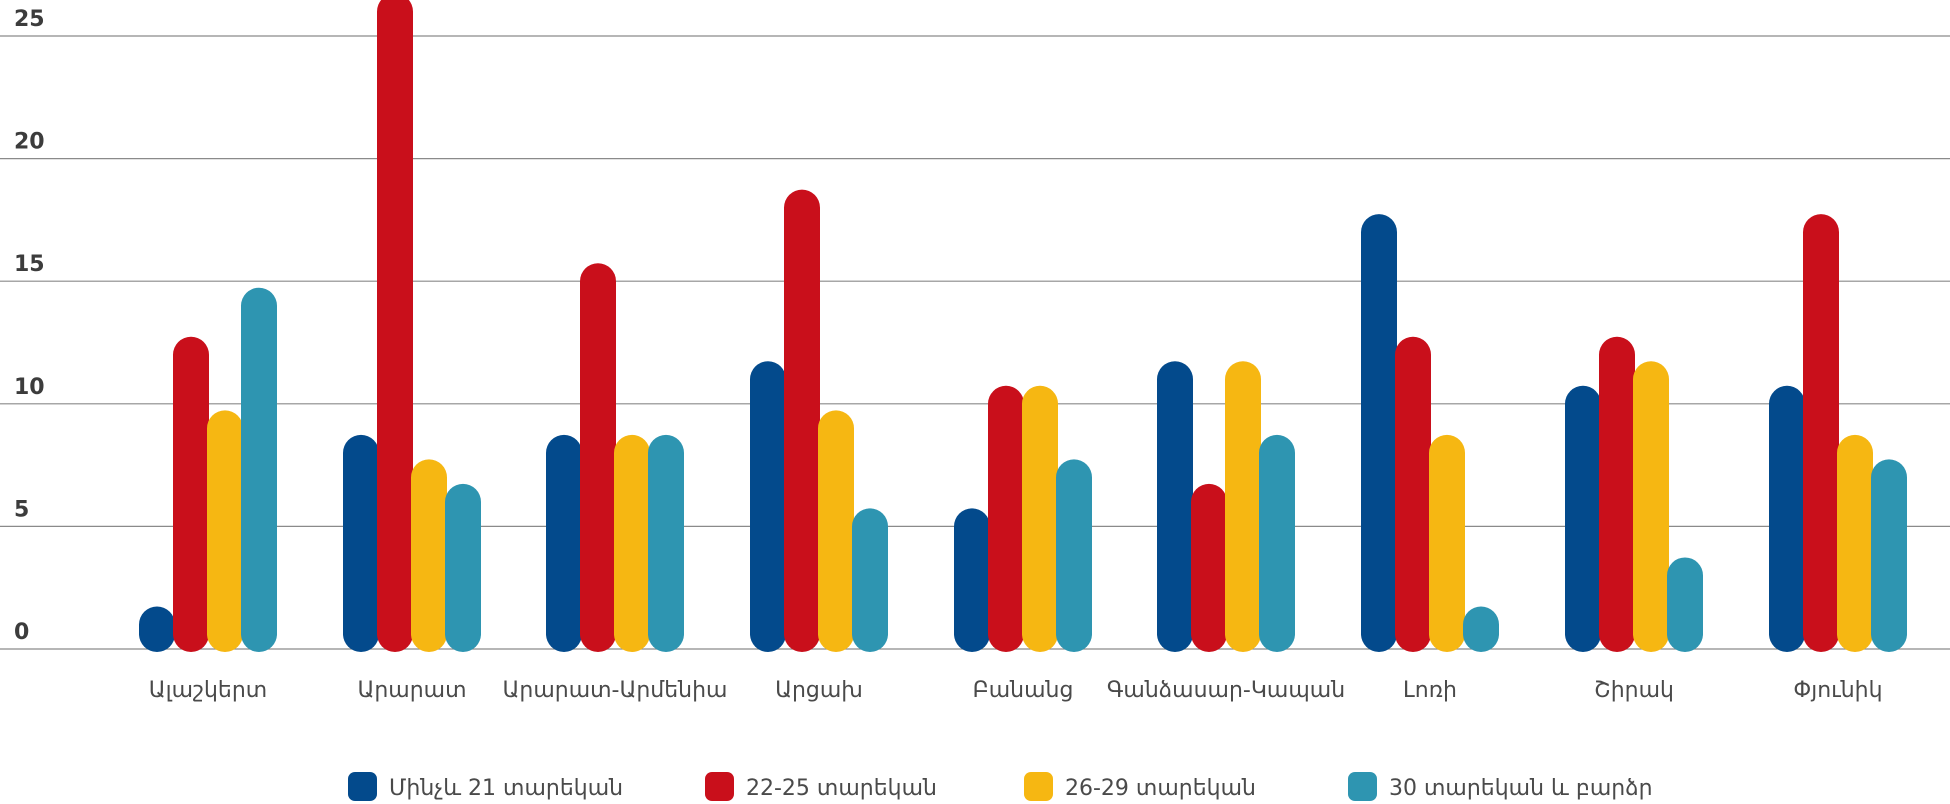 The width and height of the screenshot is (1950, 804). I want to click on y-tick-label: 10, so click(29, 387).